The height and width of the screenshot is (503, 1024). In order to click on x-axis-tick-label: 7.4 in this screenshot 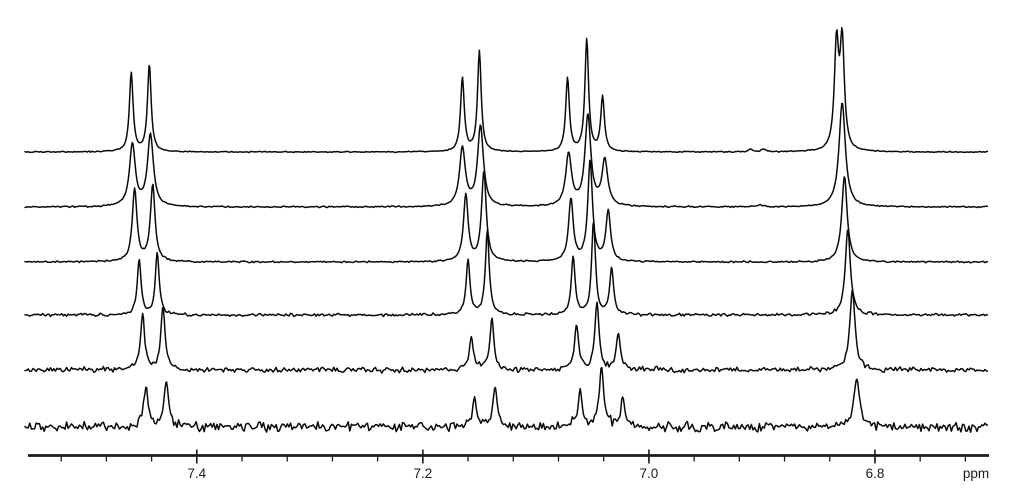, I will do `click(196, 473)`.